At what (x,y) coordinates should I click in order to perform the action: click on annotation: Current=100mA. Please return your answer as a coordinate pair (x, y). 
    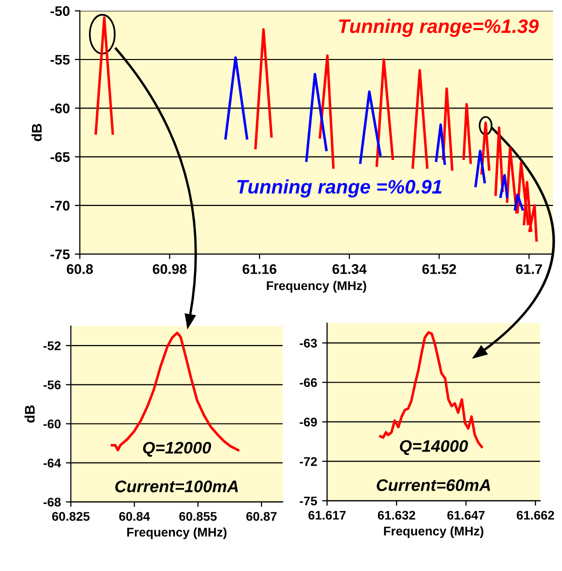
    Looking at the image, I should click on (176, 486).